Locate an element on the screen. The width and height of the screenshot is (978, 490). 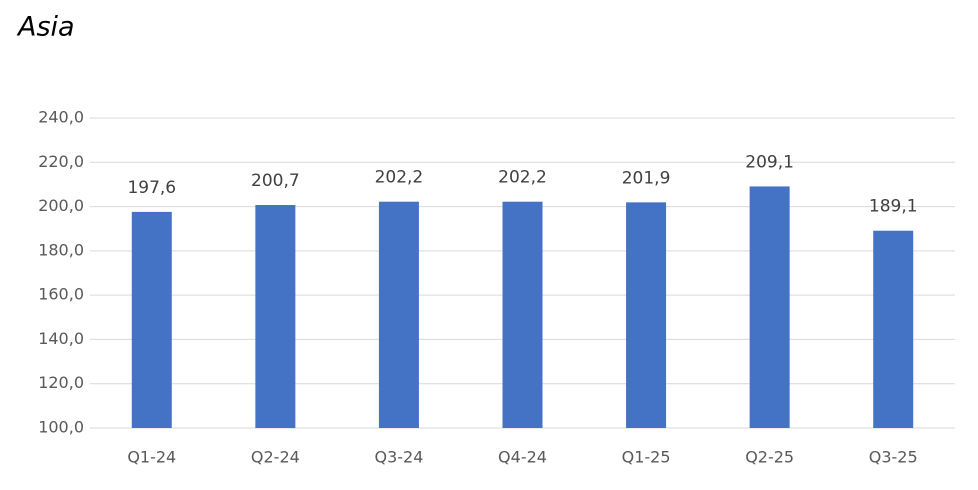
y-tick-label: 180,0 is located at coordinates (61, 249).